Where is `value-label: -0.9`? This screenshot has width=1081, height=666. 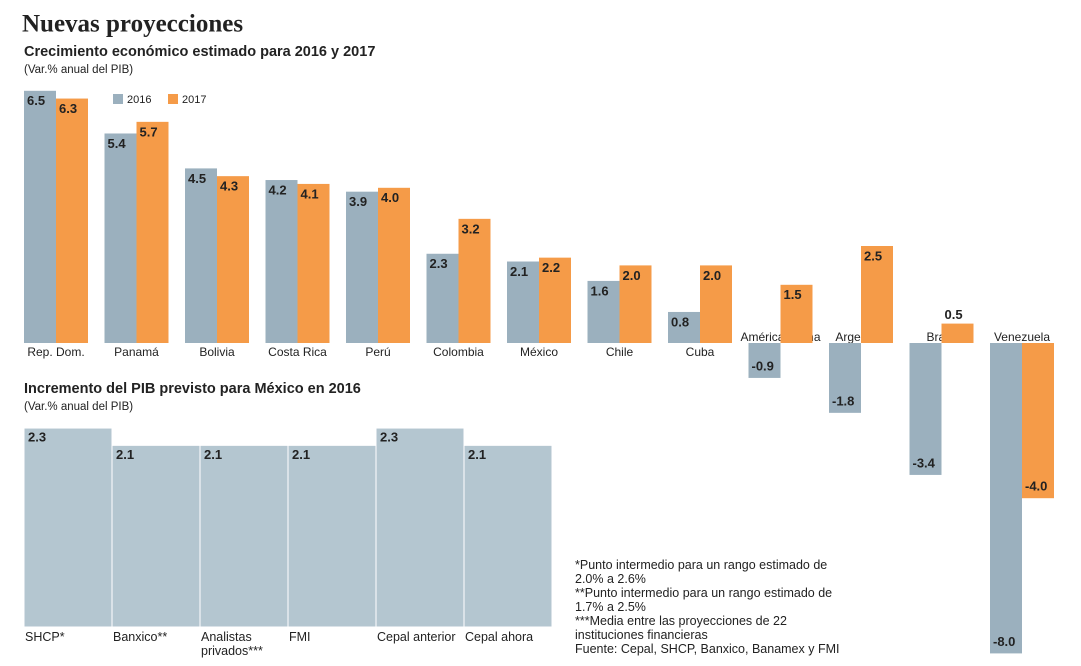
value-label: -0.9 is located at coordinates (763, 365).